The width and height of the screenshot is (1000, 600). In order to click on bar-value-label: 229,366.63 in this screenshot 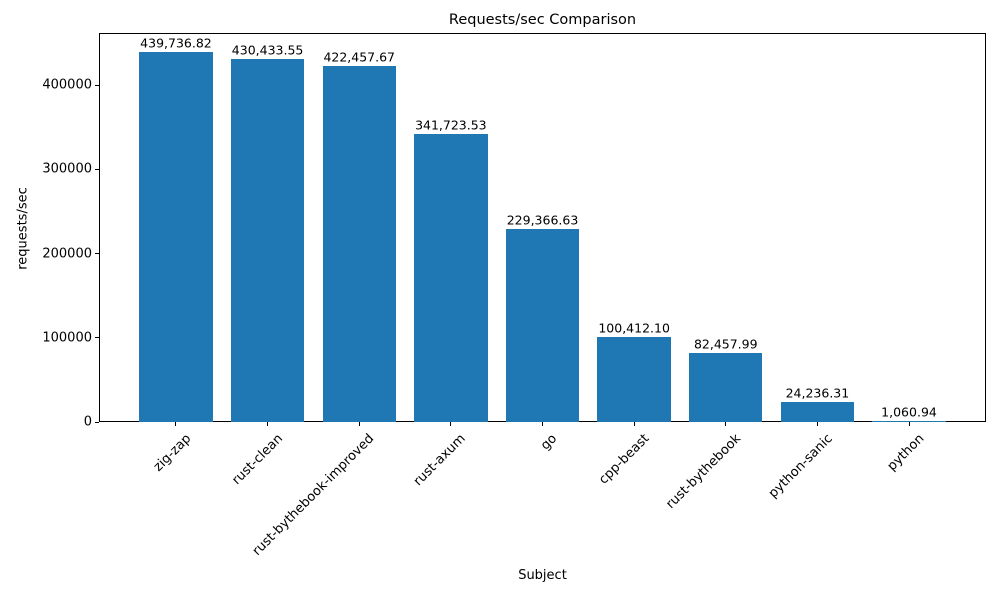, I will do `click(542, 219)`.